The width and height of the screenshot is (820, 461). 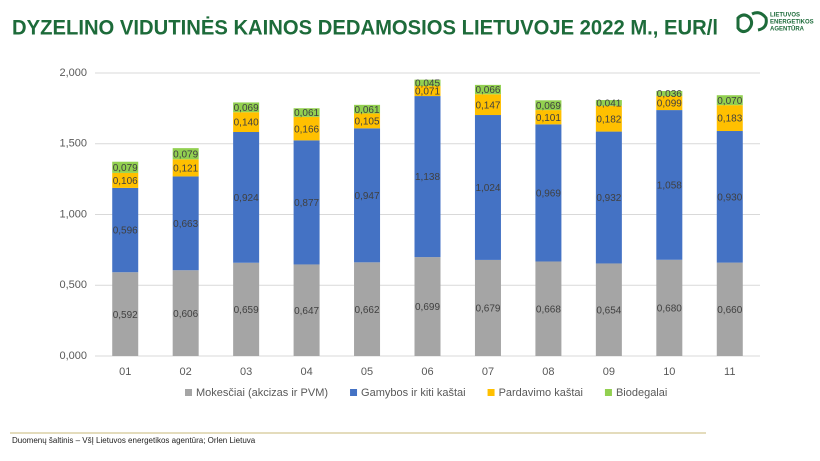 I want to click on value-label: 0,679, so click(x=487, y=309).